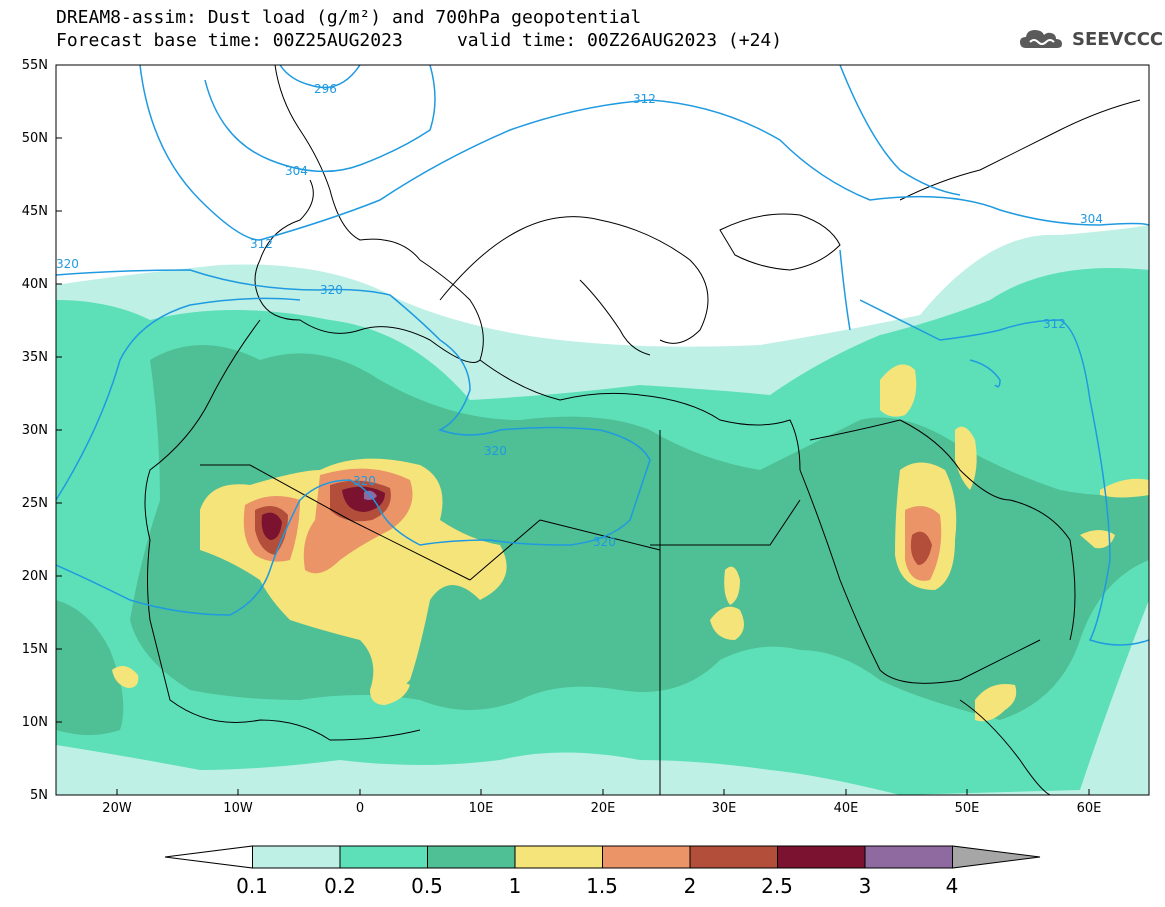 The width and height of the screenshot is (1165, 907). I want to click on lon-label: 50E, so click(967, 808).